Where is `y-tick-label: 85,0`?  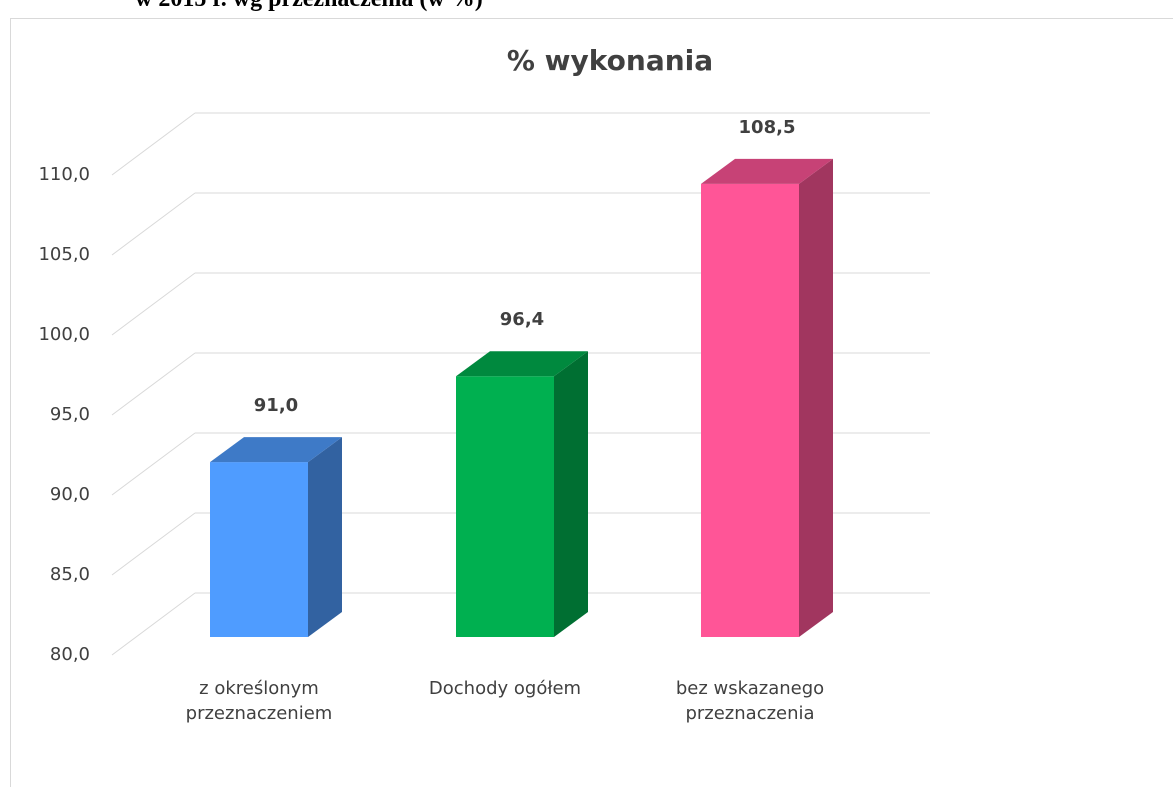 y-tick-label: 85,0 is located at coordinates (70, 574).